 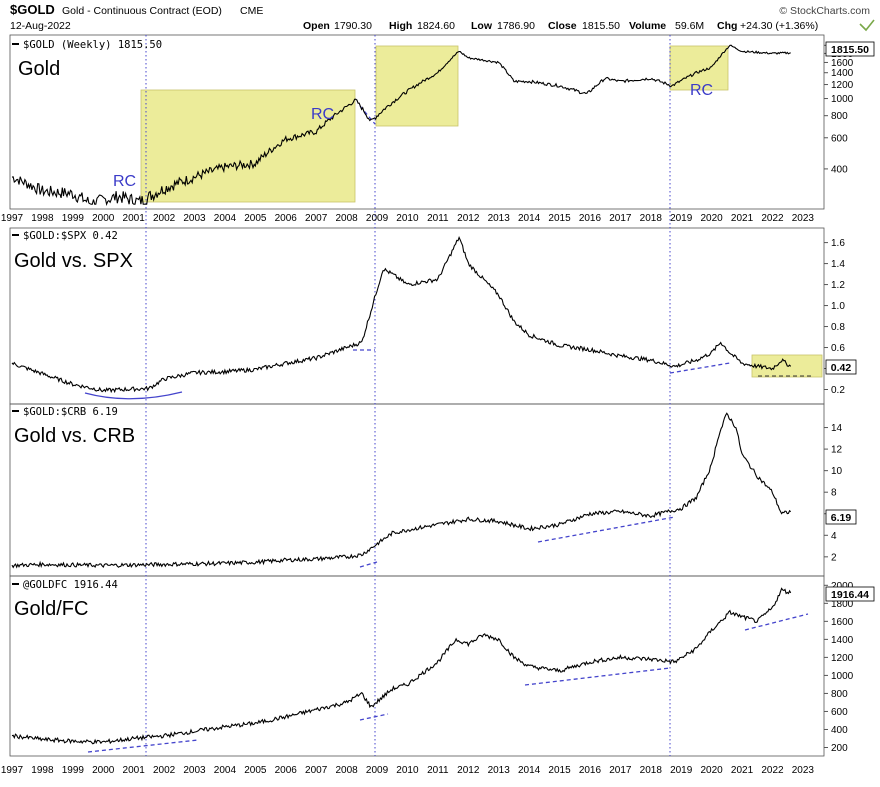 I want to click on y-tick-label: 0.8, so click(x=838, y=327).